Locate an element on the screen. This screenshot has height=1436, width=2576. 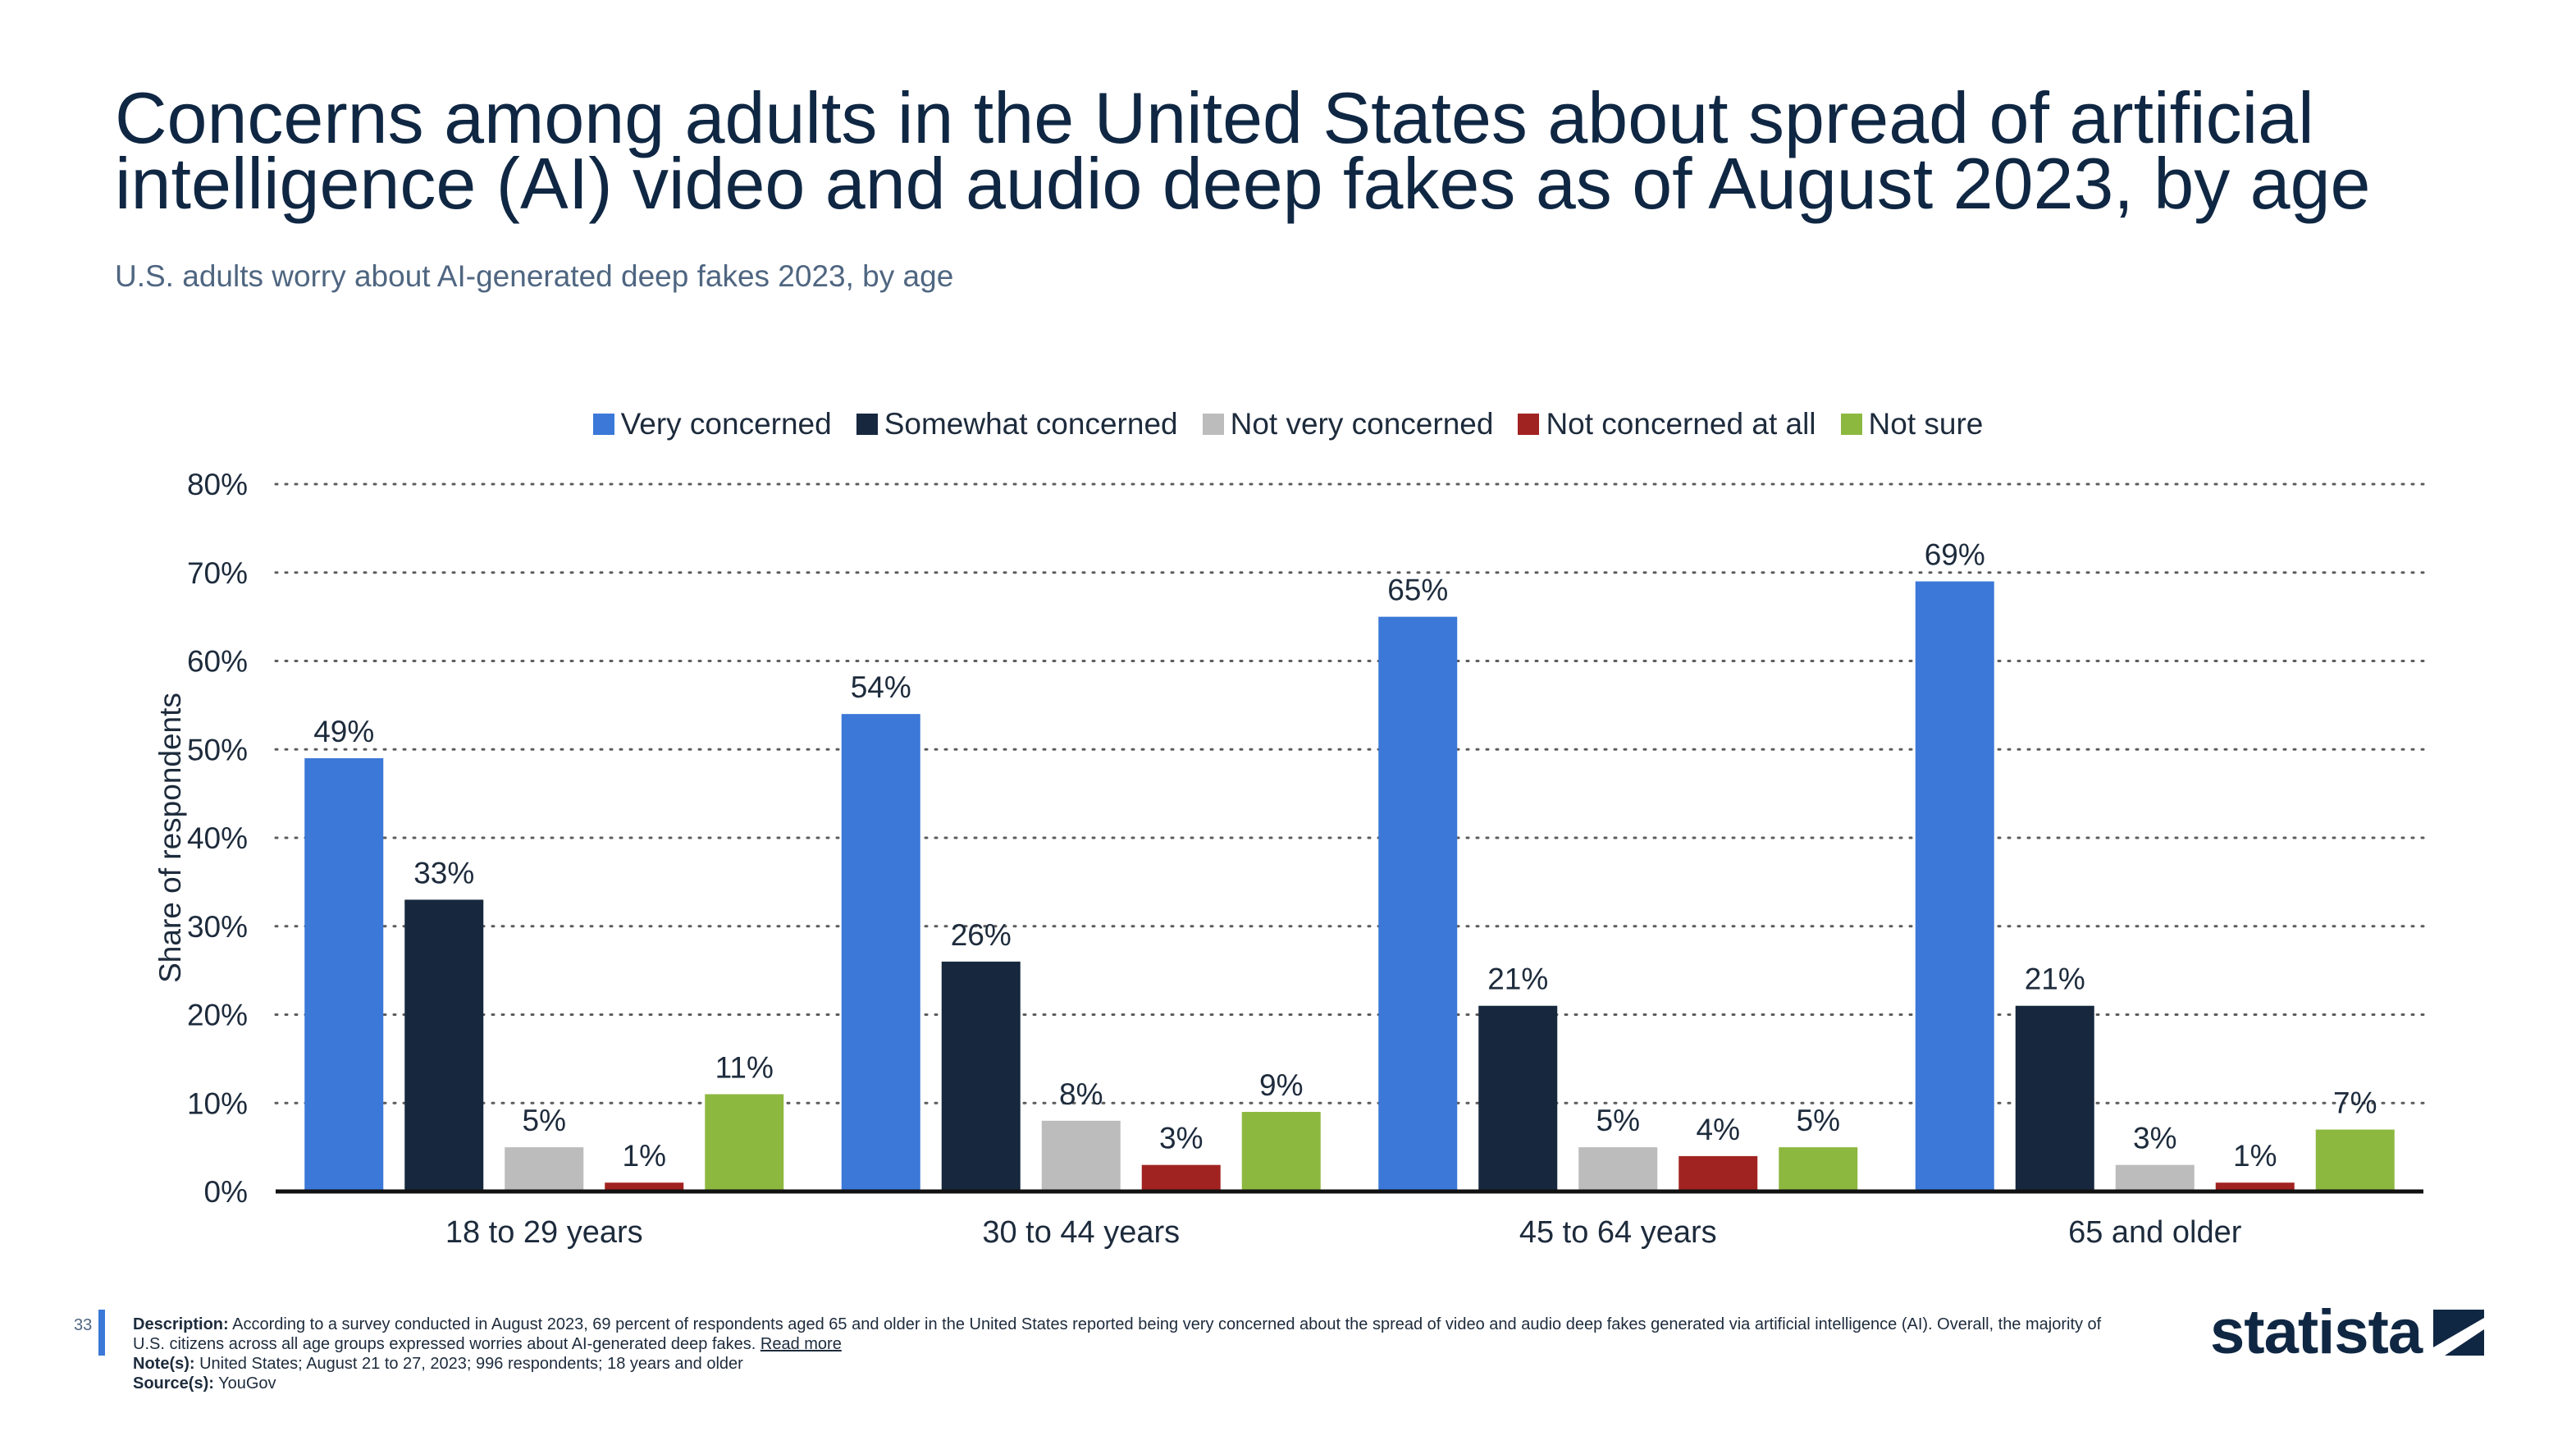
statista-brand: statista is located at coordinates (2348, 1333).